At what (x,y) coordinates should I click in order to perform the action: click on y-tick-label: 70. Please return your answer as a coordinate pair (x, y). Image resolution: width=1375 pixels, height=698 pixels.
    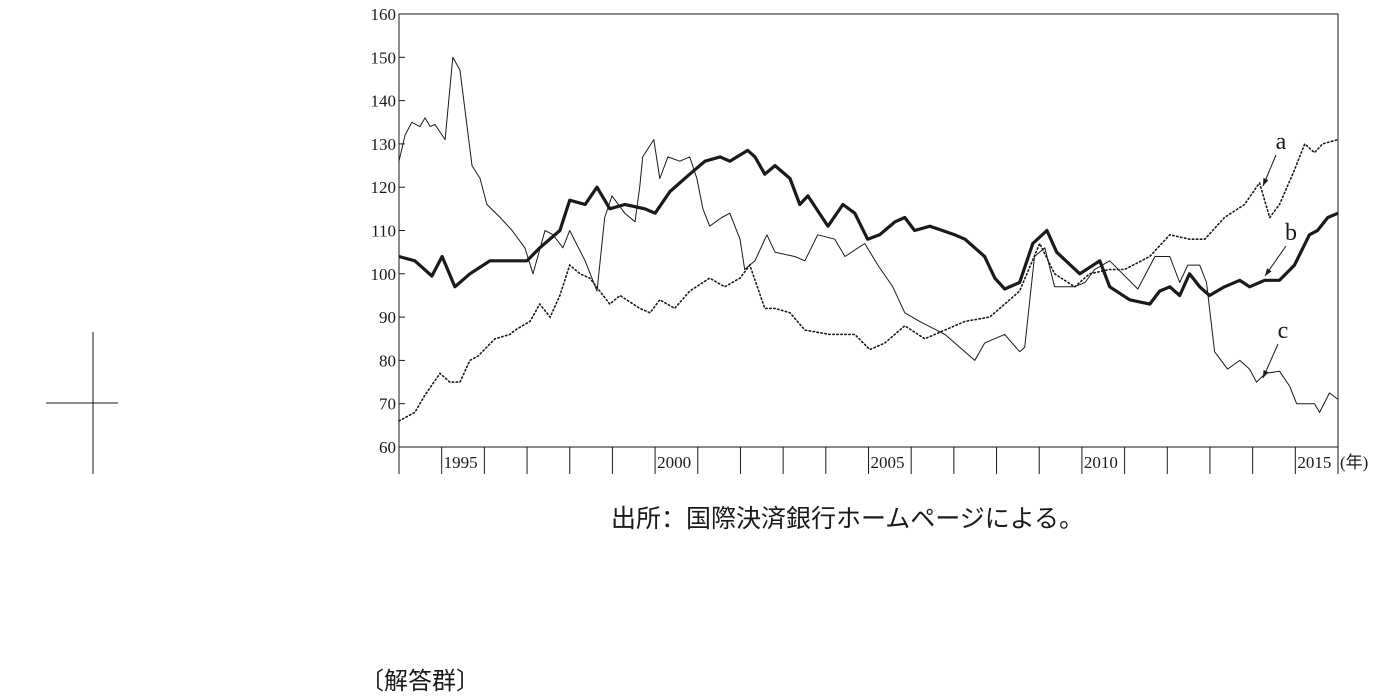
    Looking at the image, I should click on (387, 404).